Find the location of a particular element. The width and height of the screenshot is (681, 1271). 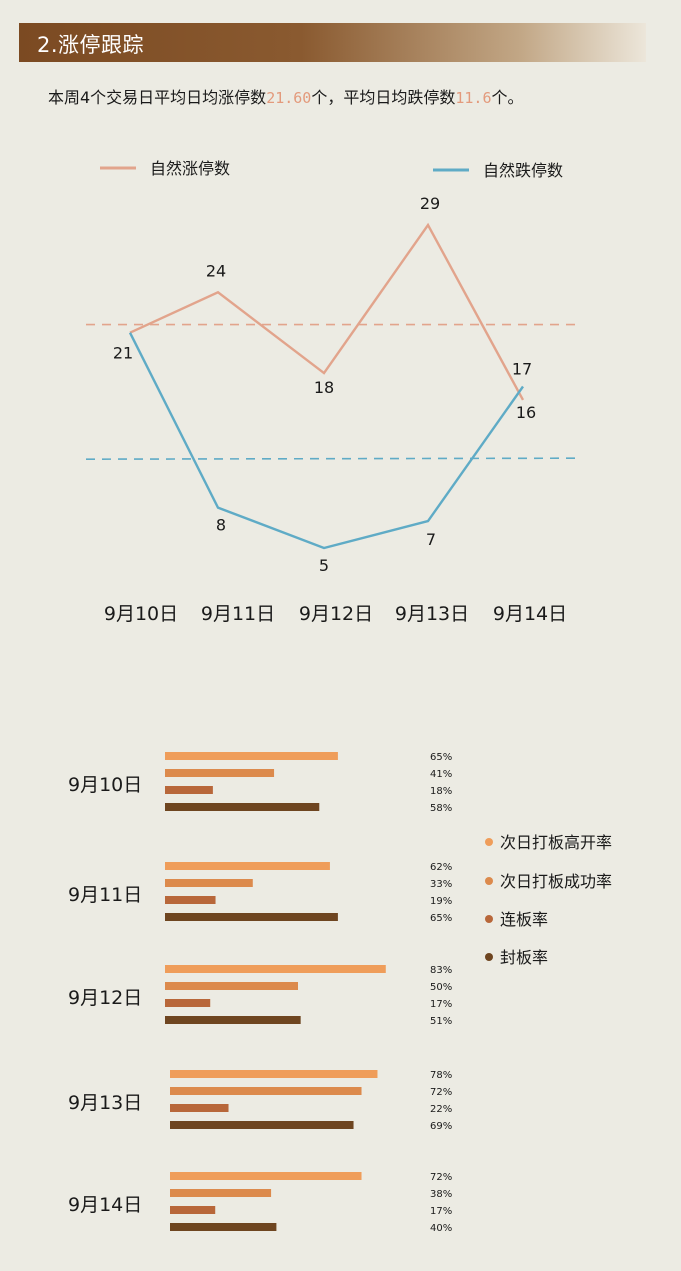

bar-value-label-2-3: 51% is located at coordinates (441, 1021).